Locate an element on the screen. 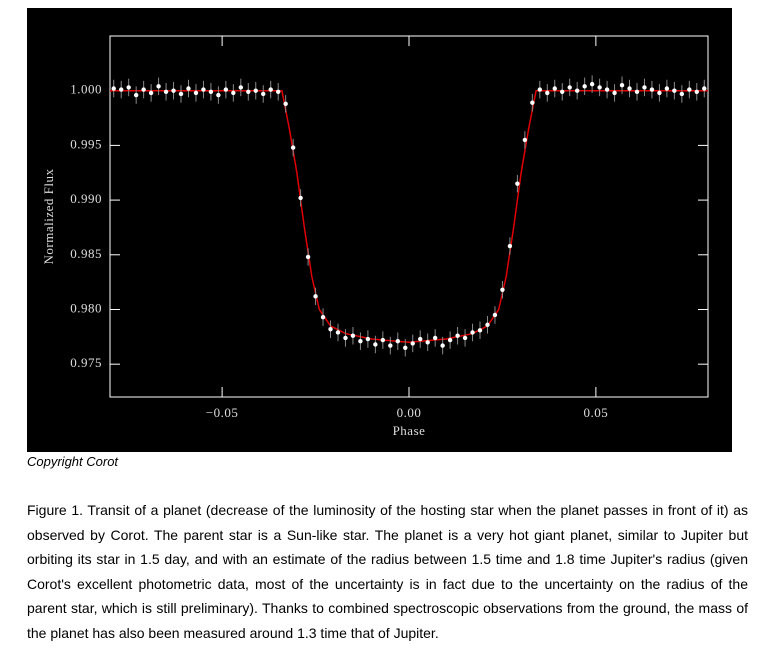  y-tick-label: 0.985 is located at coordinates (86, 253).